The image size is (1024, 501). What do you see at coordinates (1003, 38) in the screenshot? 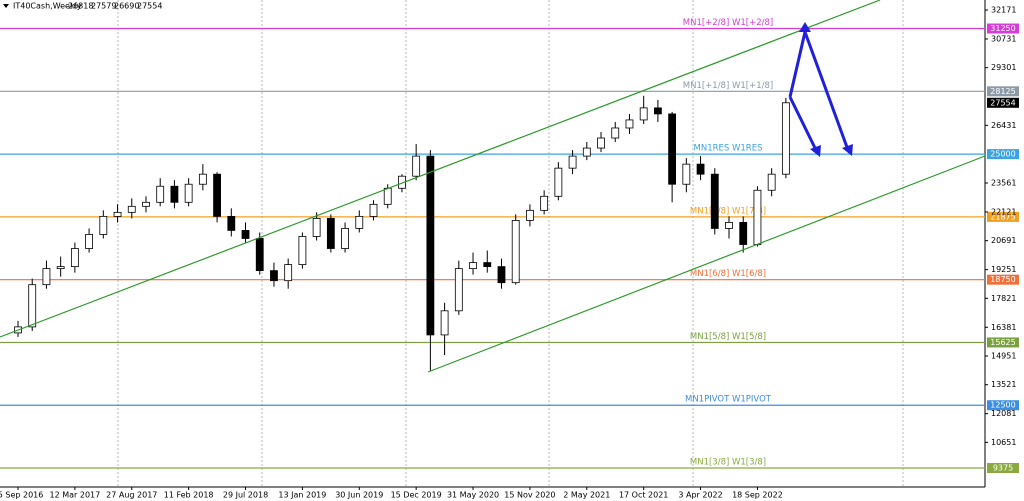
I see `y-tick-label: 30731` at bounding box center [1003, 38].